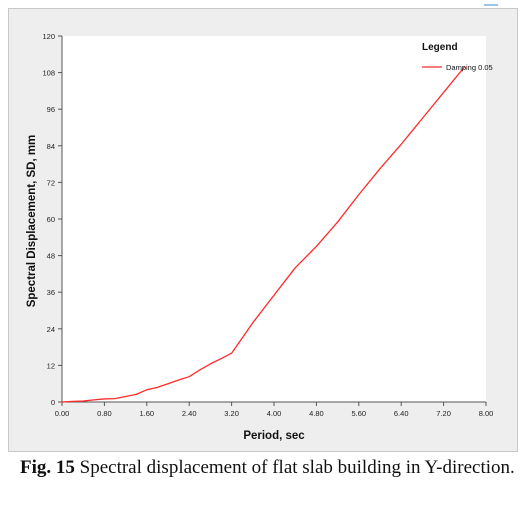 The height and width of the screenshot is (509, 524). Describe the element at coordinates (53, 402) in the screenshot. I see `y-tick-label: 0` at that location.